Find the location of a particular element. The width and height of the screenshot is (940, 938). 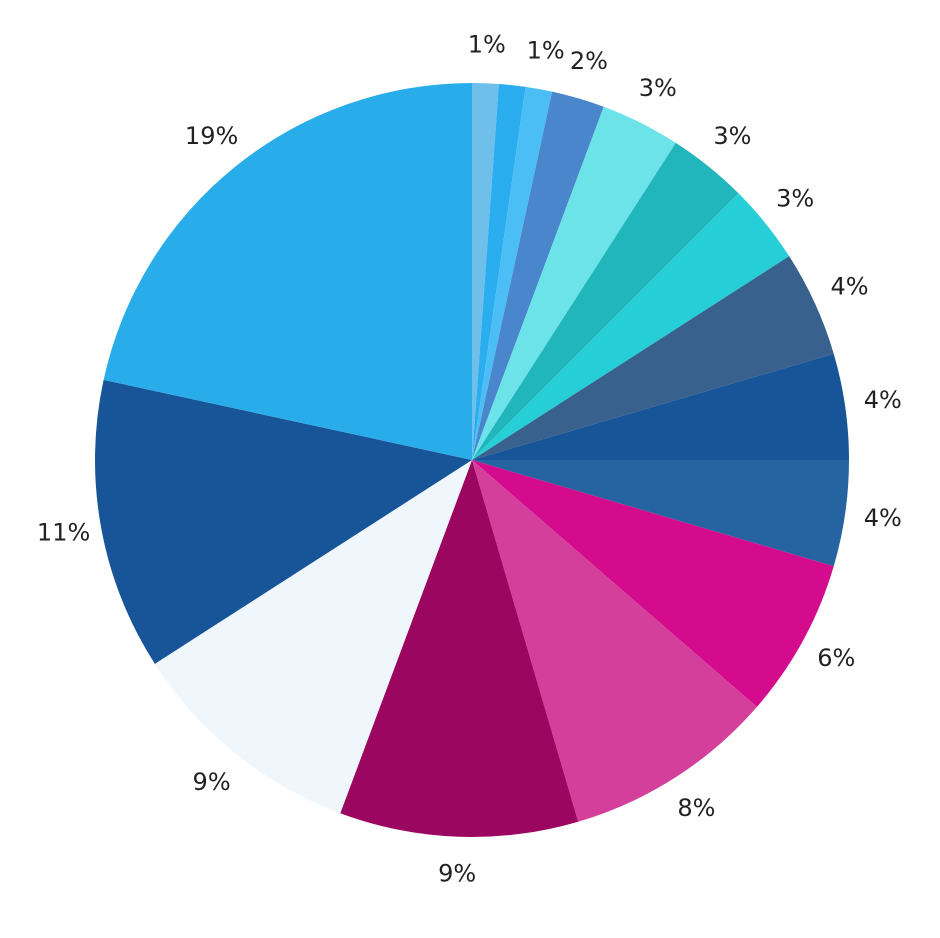

slice-label: 6% is located at coordinates (836, 658).